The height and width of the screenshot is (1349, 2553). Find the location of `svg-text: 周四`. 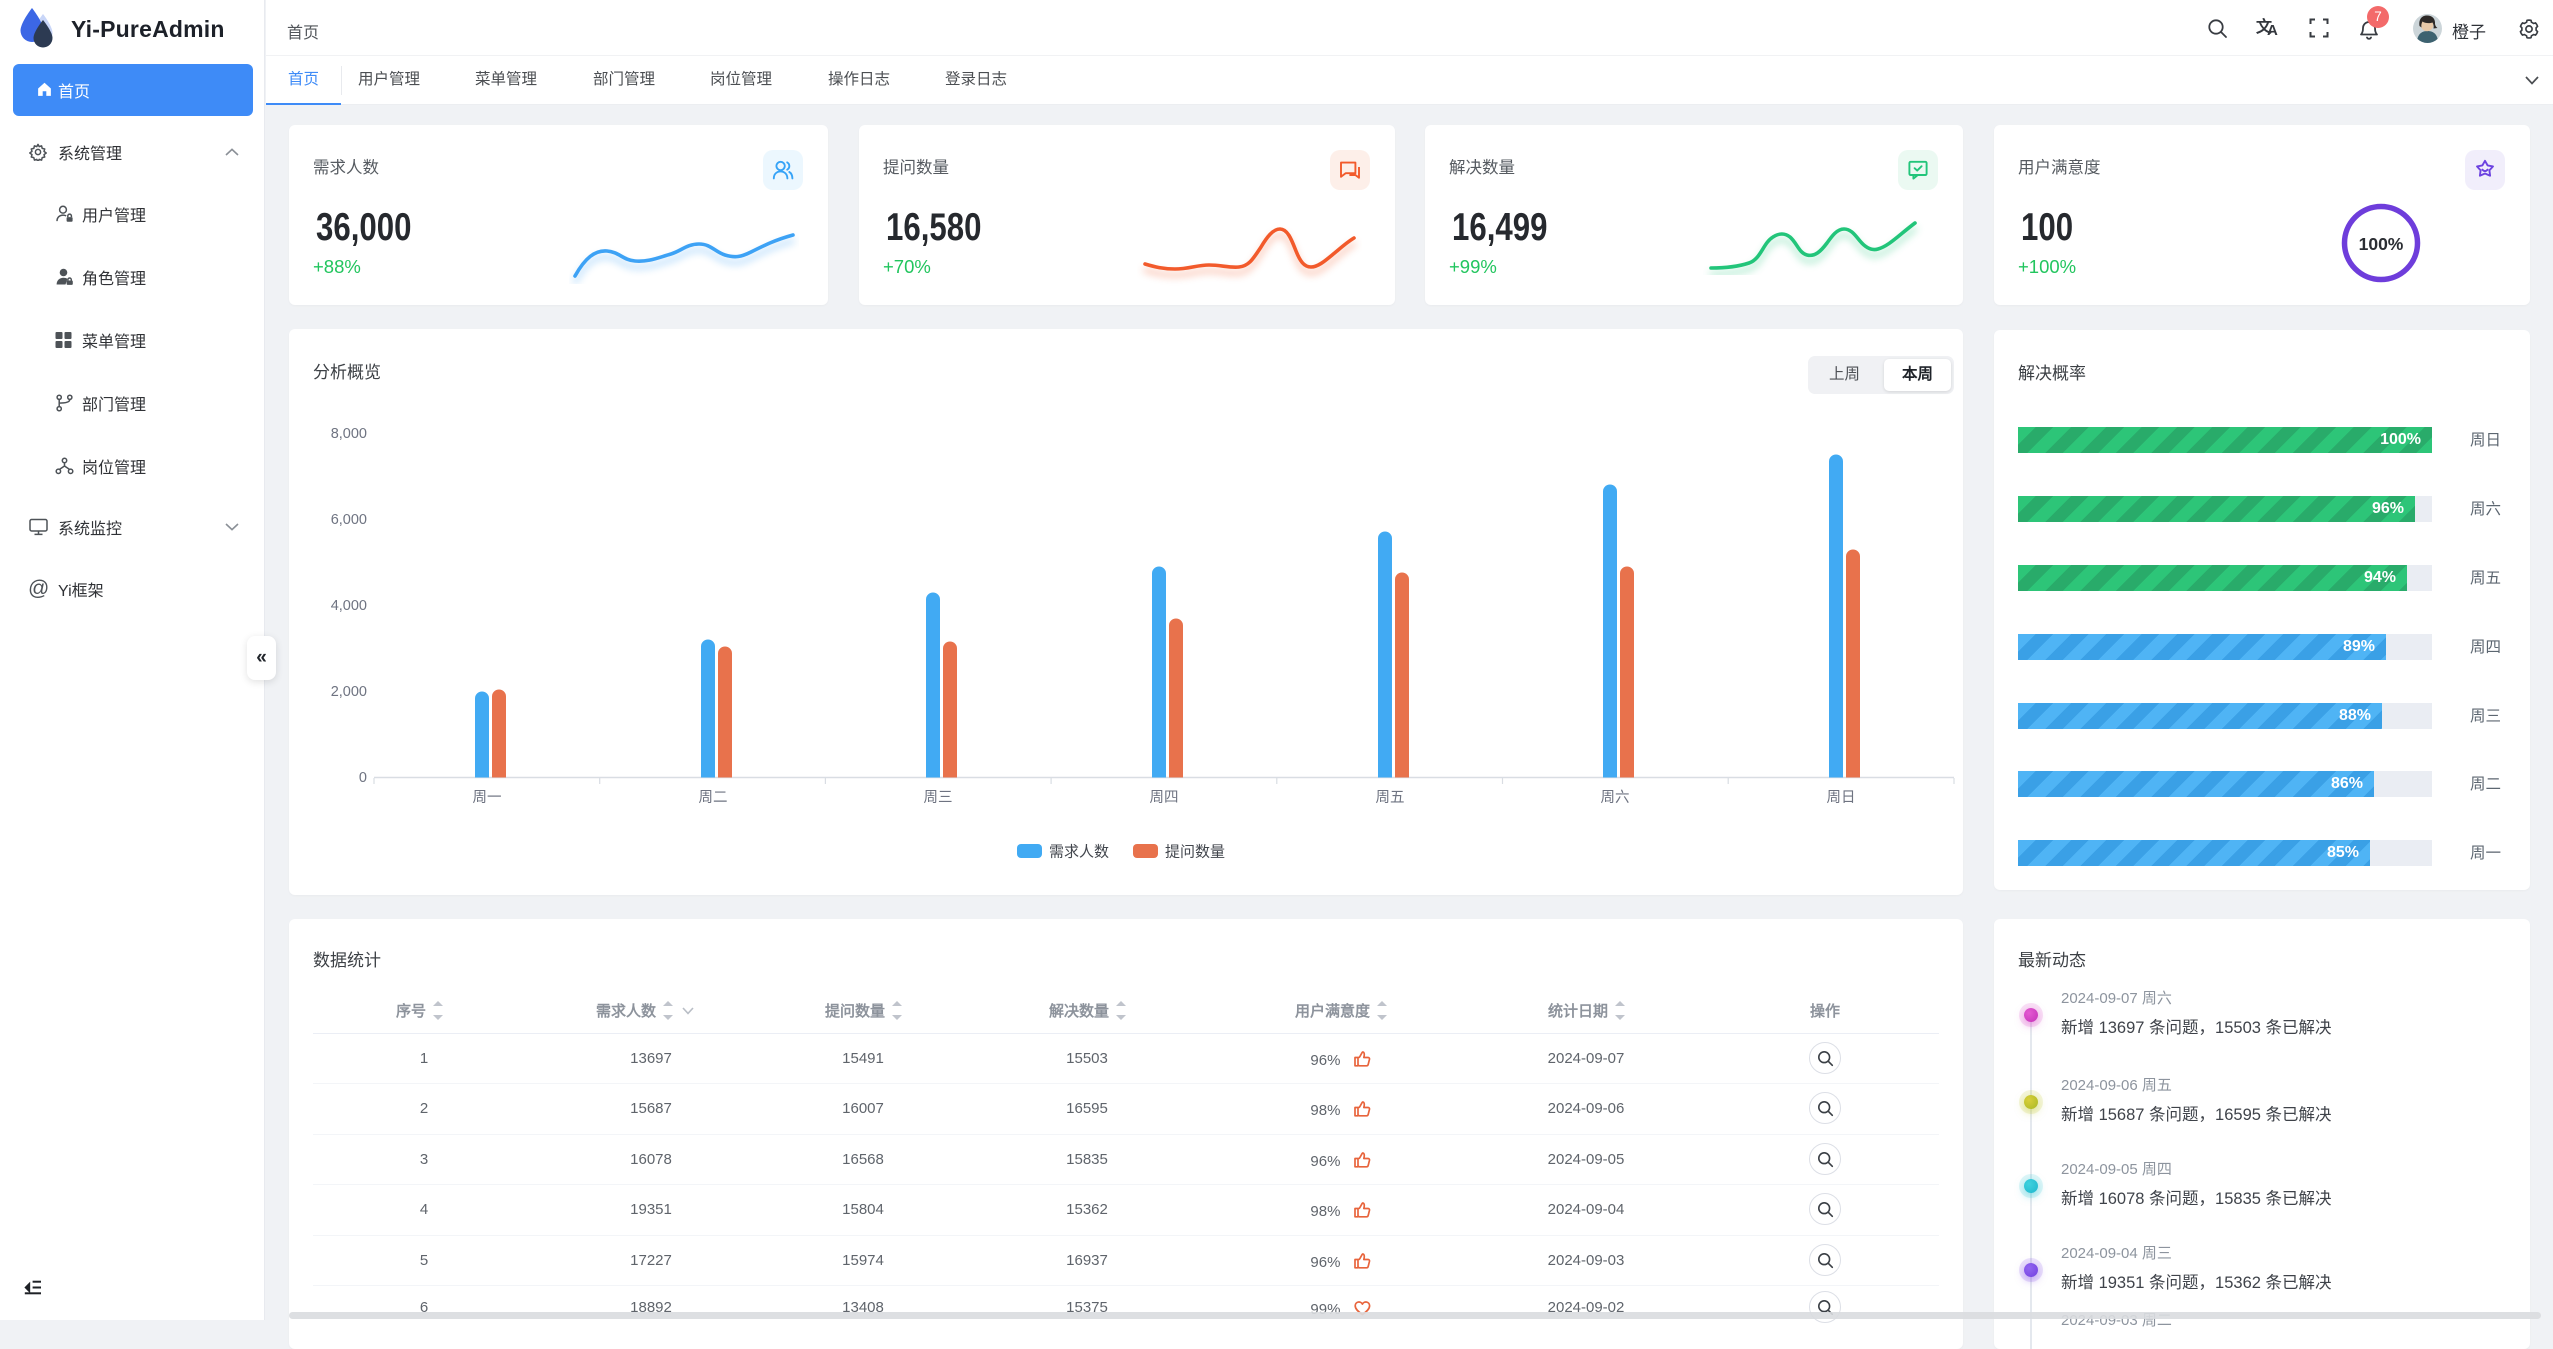

svg-text: 周四 is located at coordinates (1164, 798).